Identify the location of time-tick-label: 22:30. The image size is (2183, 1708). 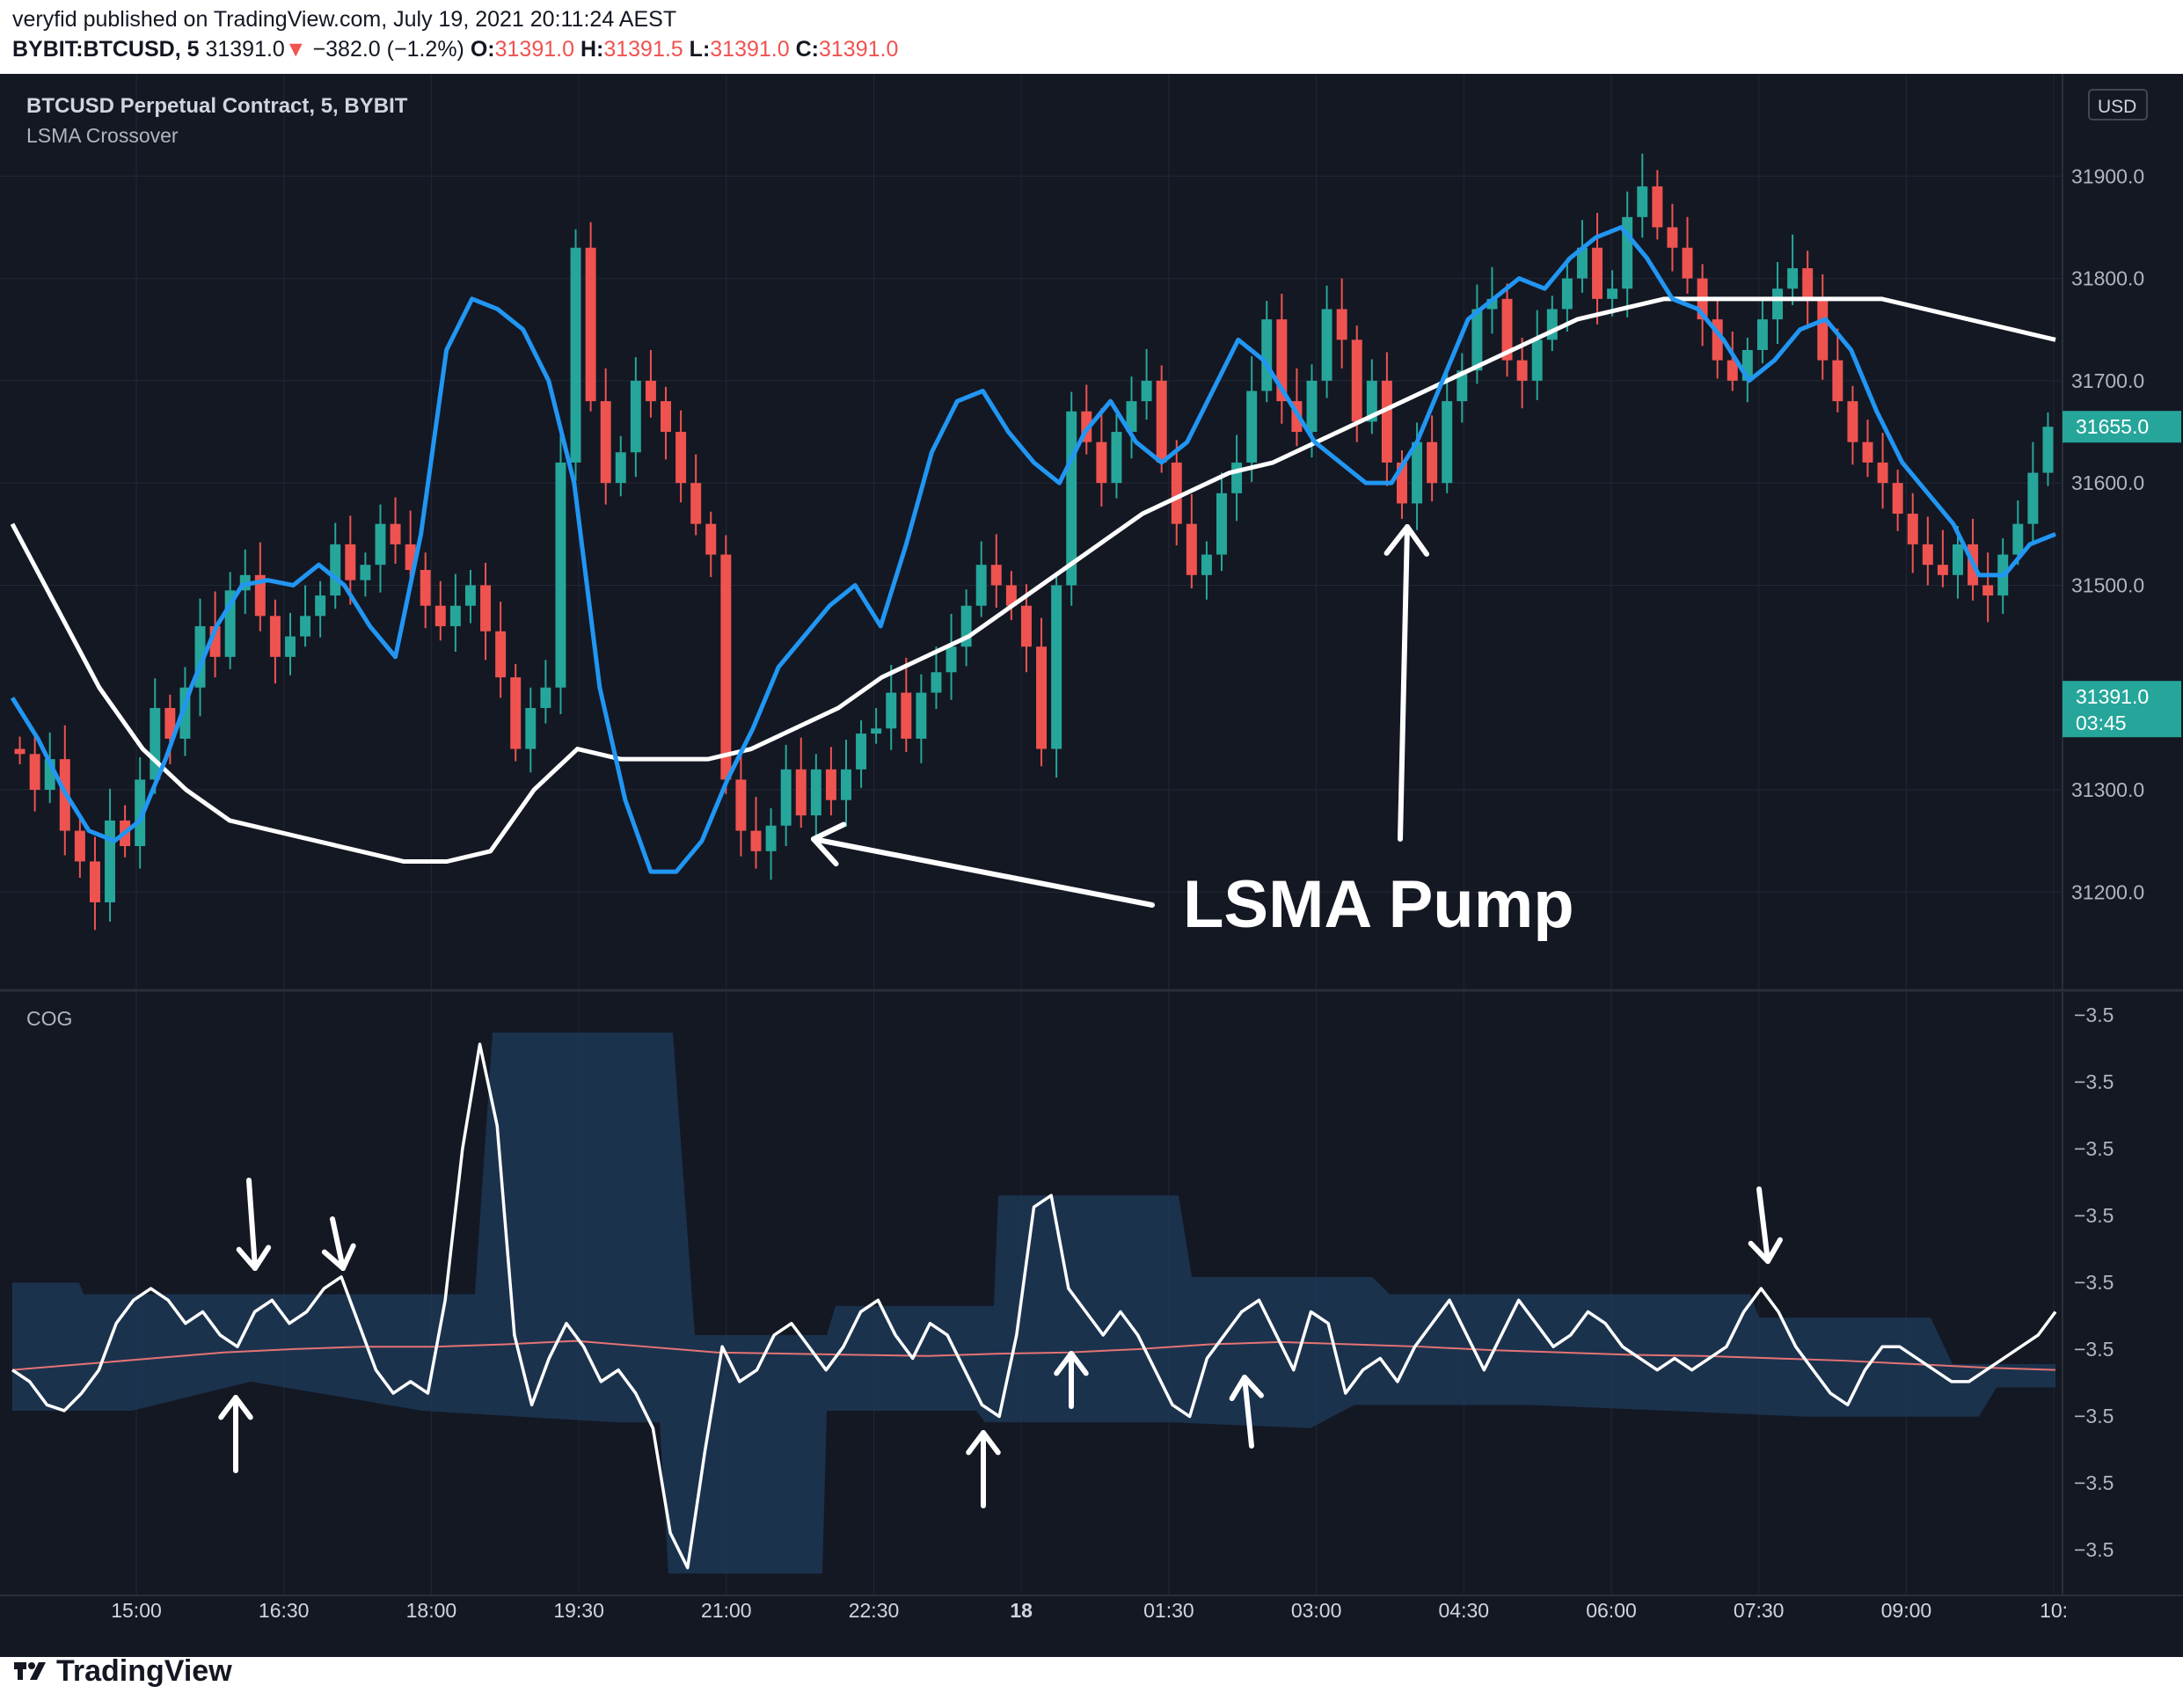
(874, 1610).